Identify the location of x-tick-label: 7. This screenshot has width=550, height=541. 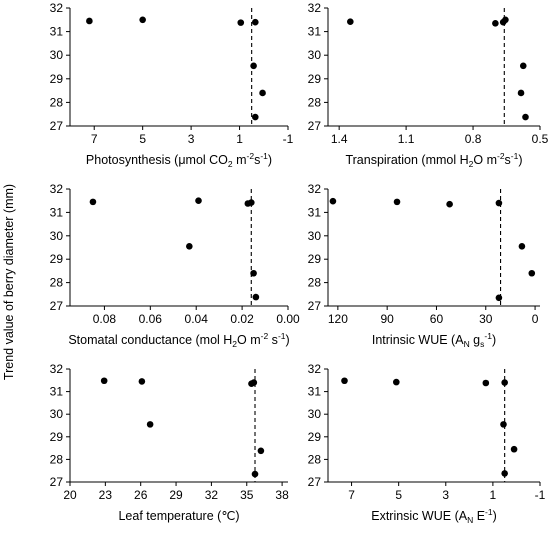
(351, 495).